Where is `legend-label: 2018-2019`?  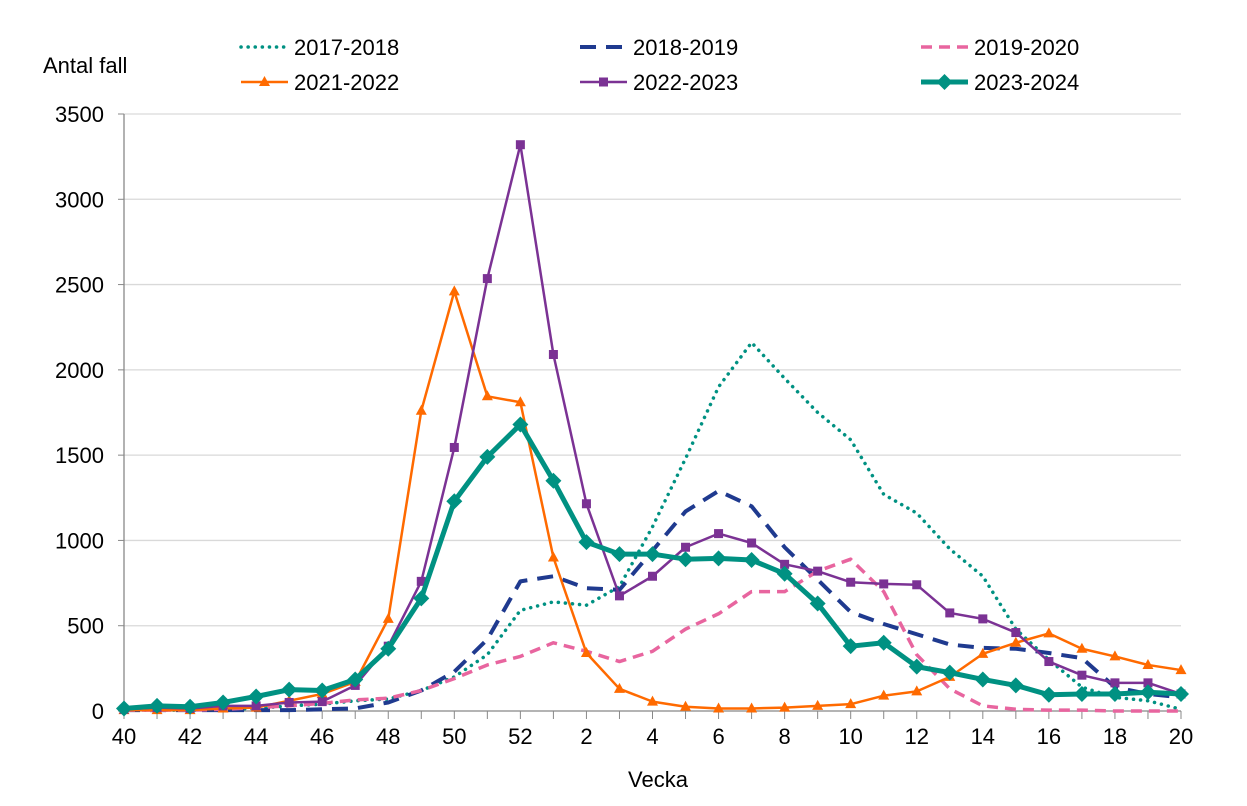 legend-label: 2018-2019 is located at coordinates (685, 47).